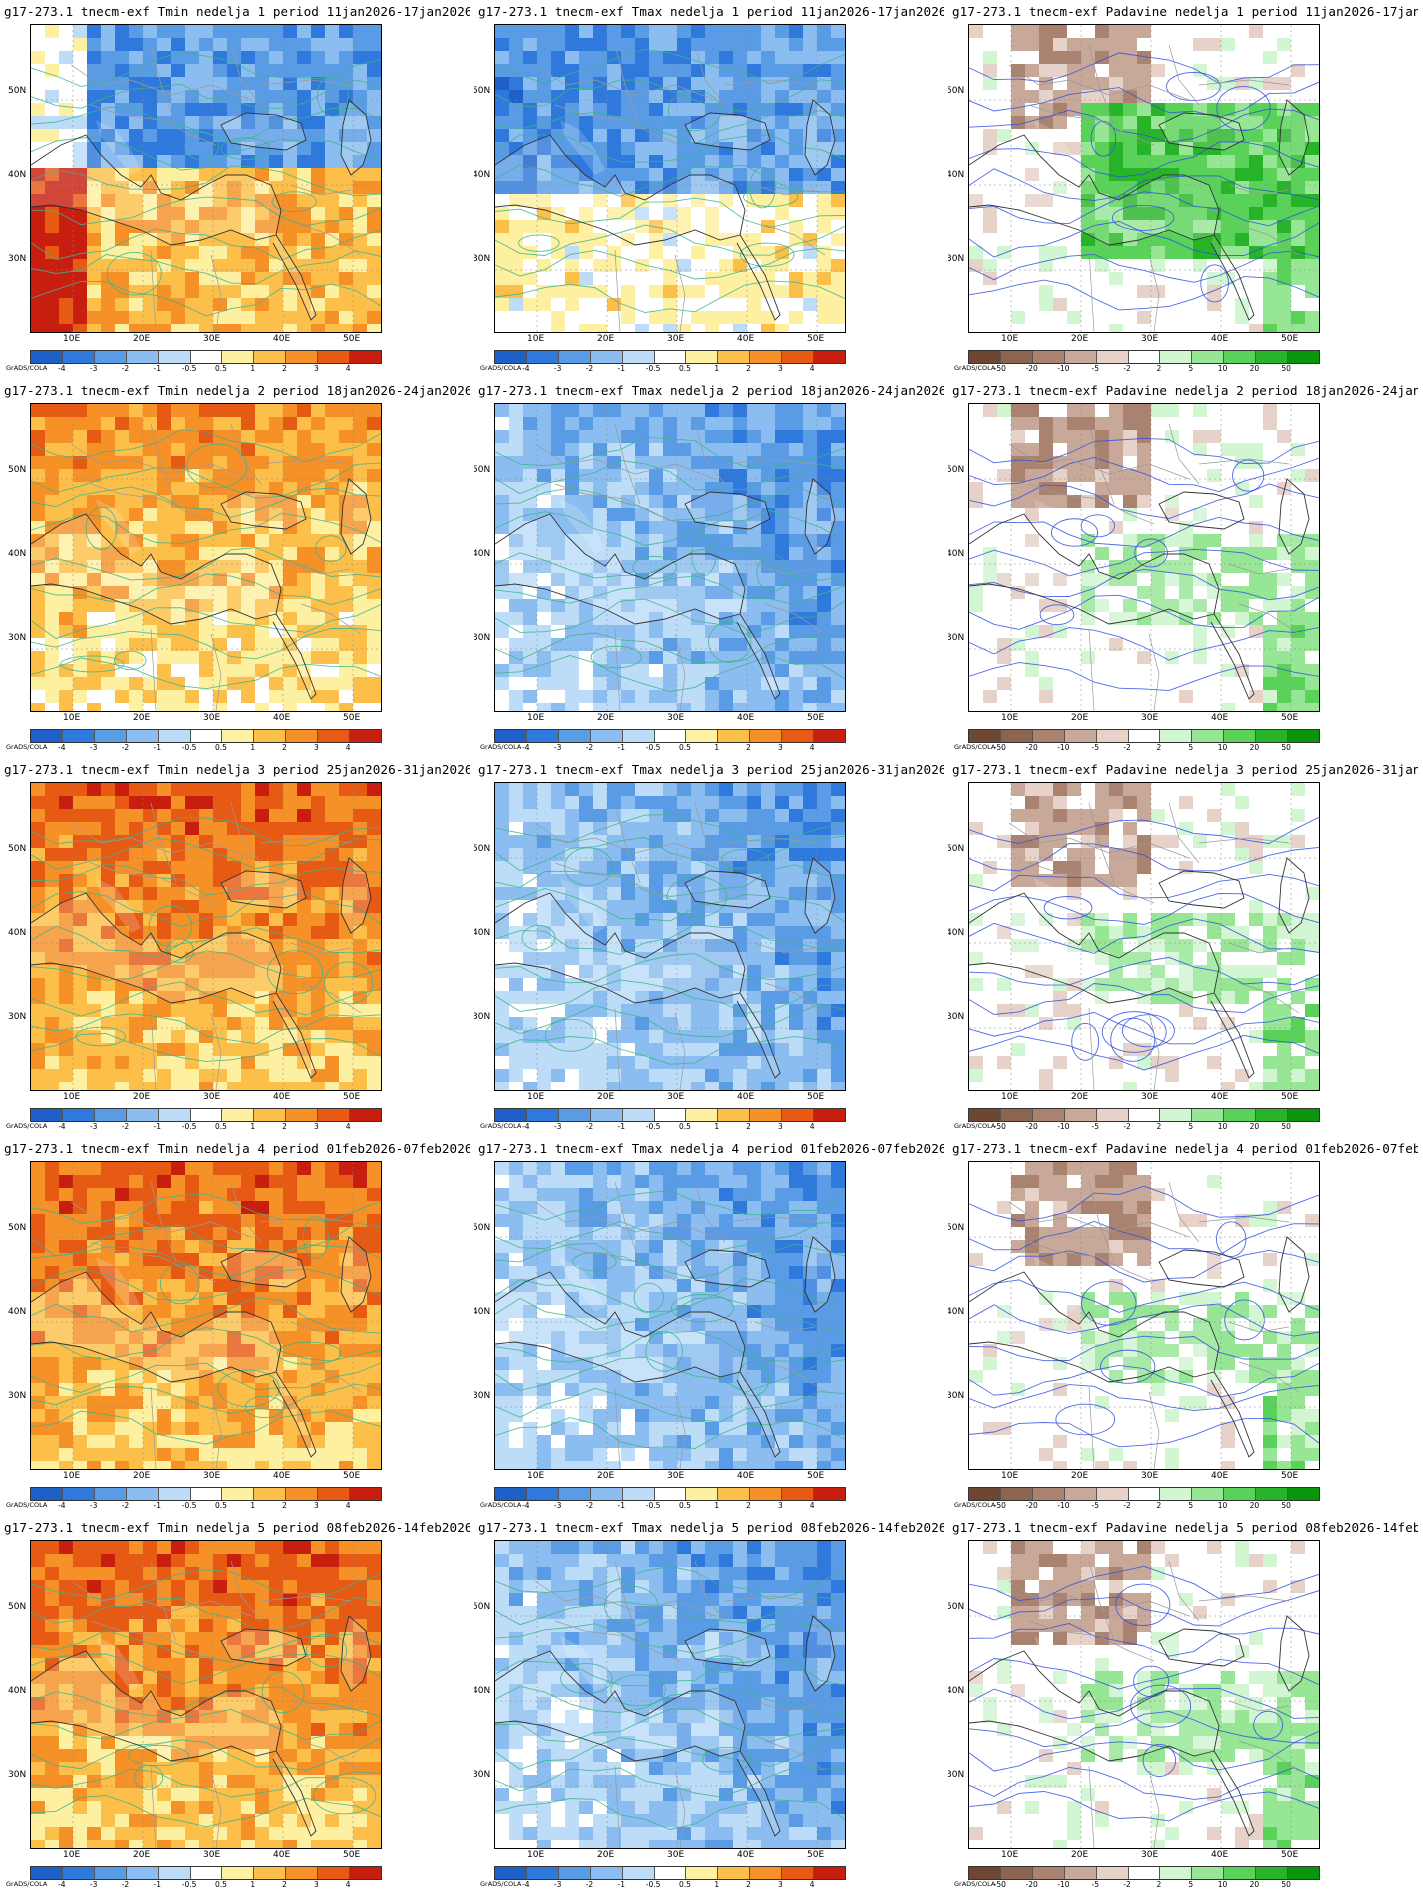 Image resolution: width=1423 pixels, height=1895 pixels. I want to click on colorbar-label: -2, so click(589, 747).